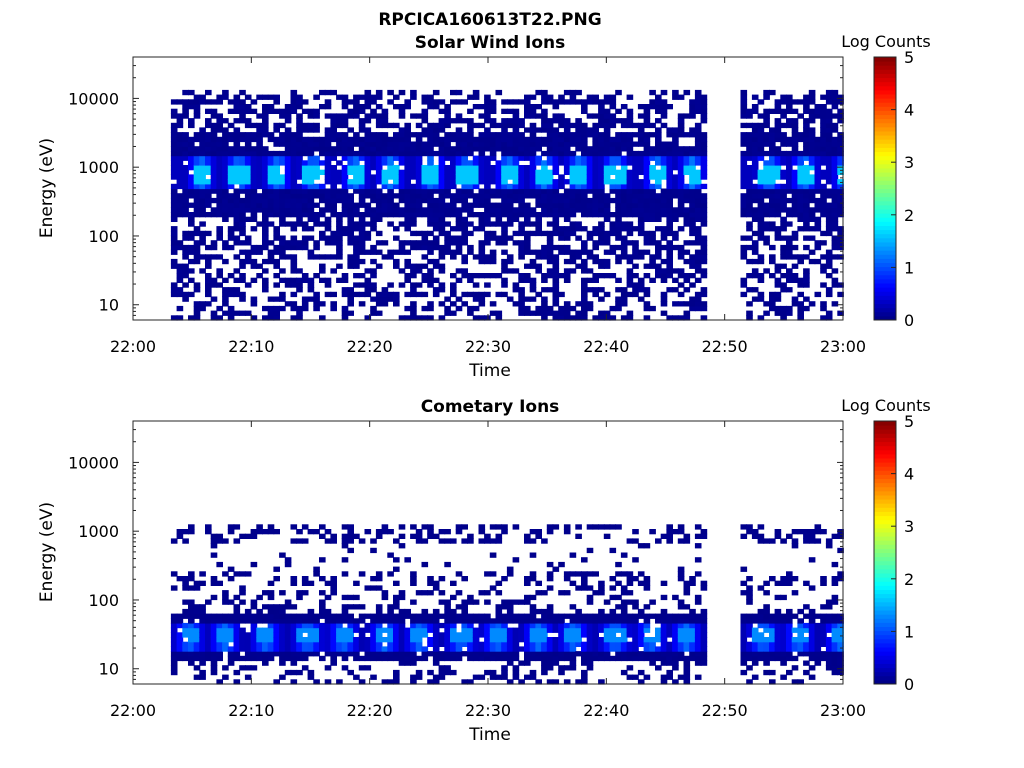 The image size is (1024, 768). What do you see at coordinates (885, 223) in the screenshot?
I see `colorbar-segment` at bounding box center [885, 223].